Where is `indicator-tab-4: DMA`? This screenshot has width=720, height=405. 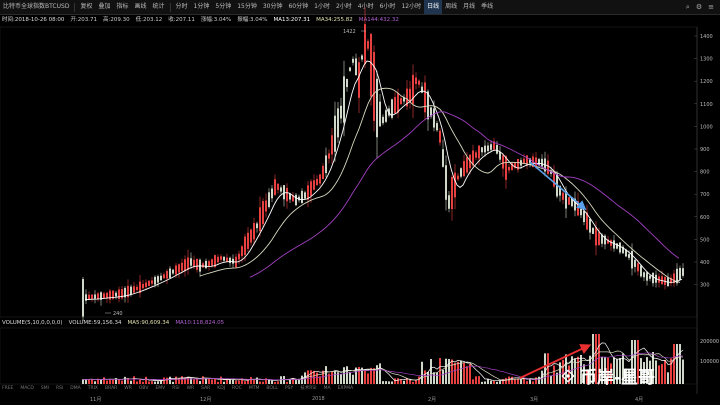
indicator-tab-4: DMA is located at coordinates (75, 388).